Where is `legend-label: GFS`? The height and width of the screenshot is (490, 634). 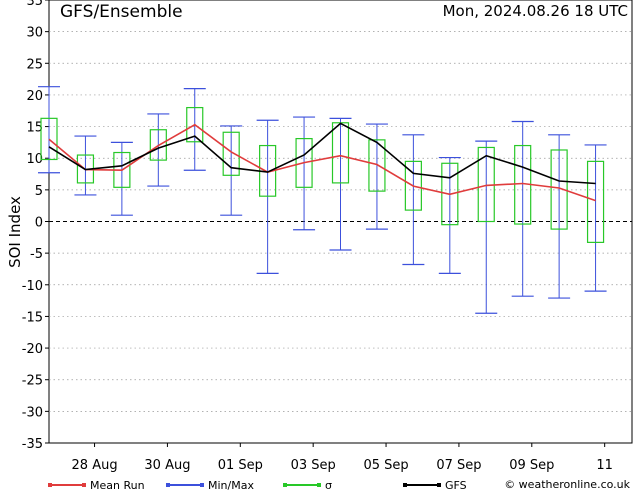 legend-label: GFS is located at coordinates (456, 484).